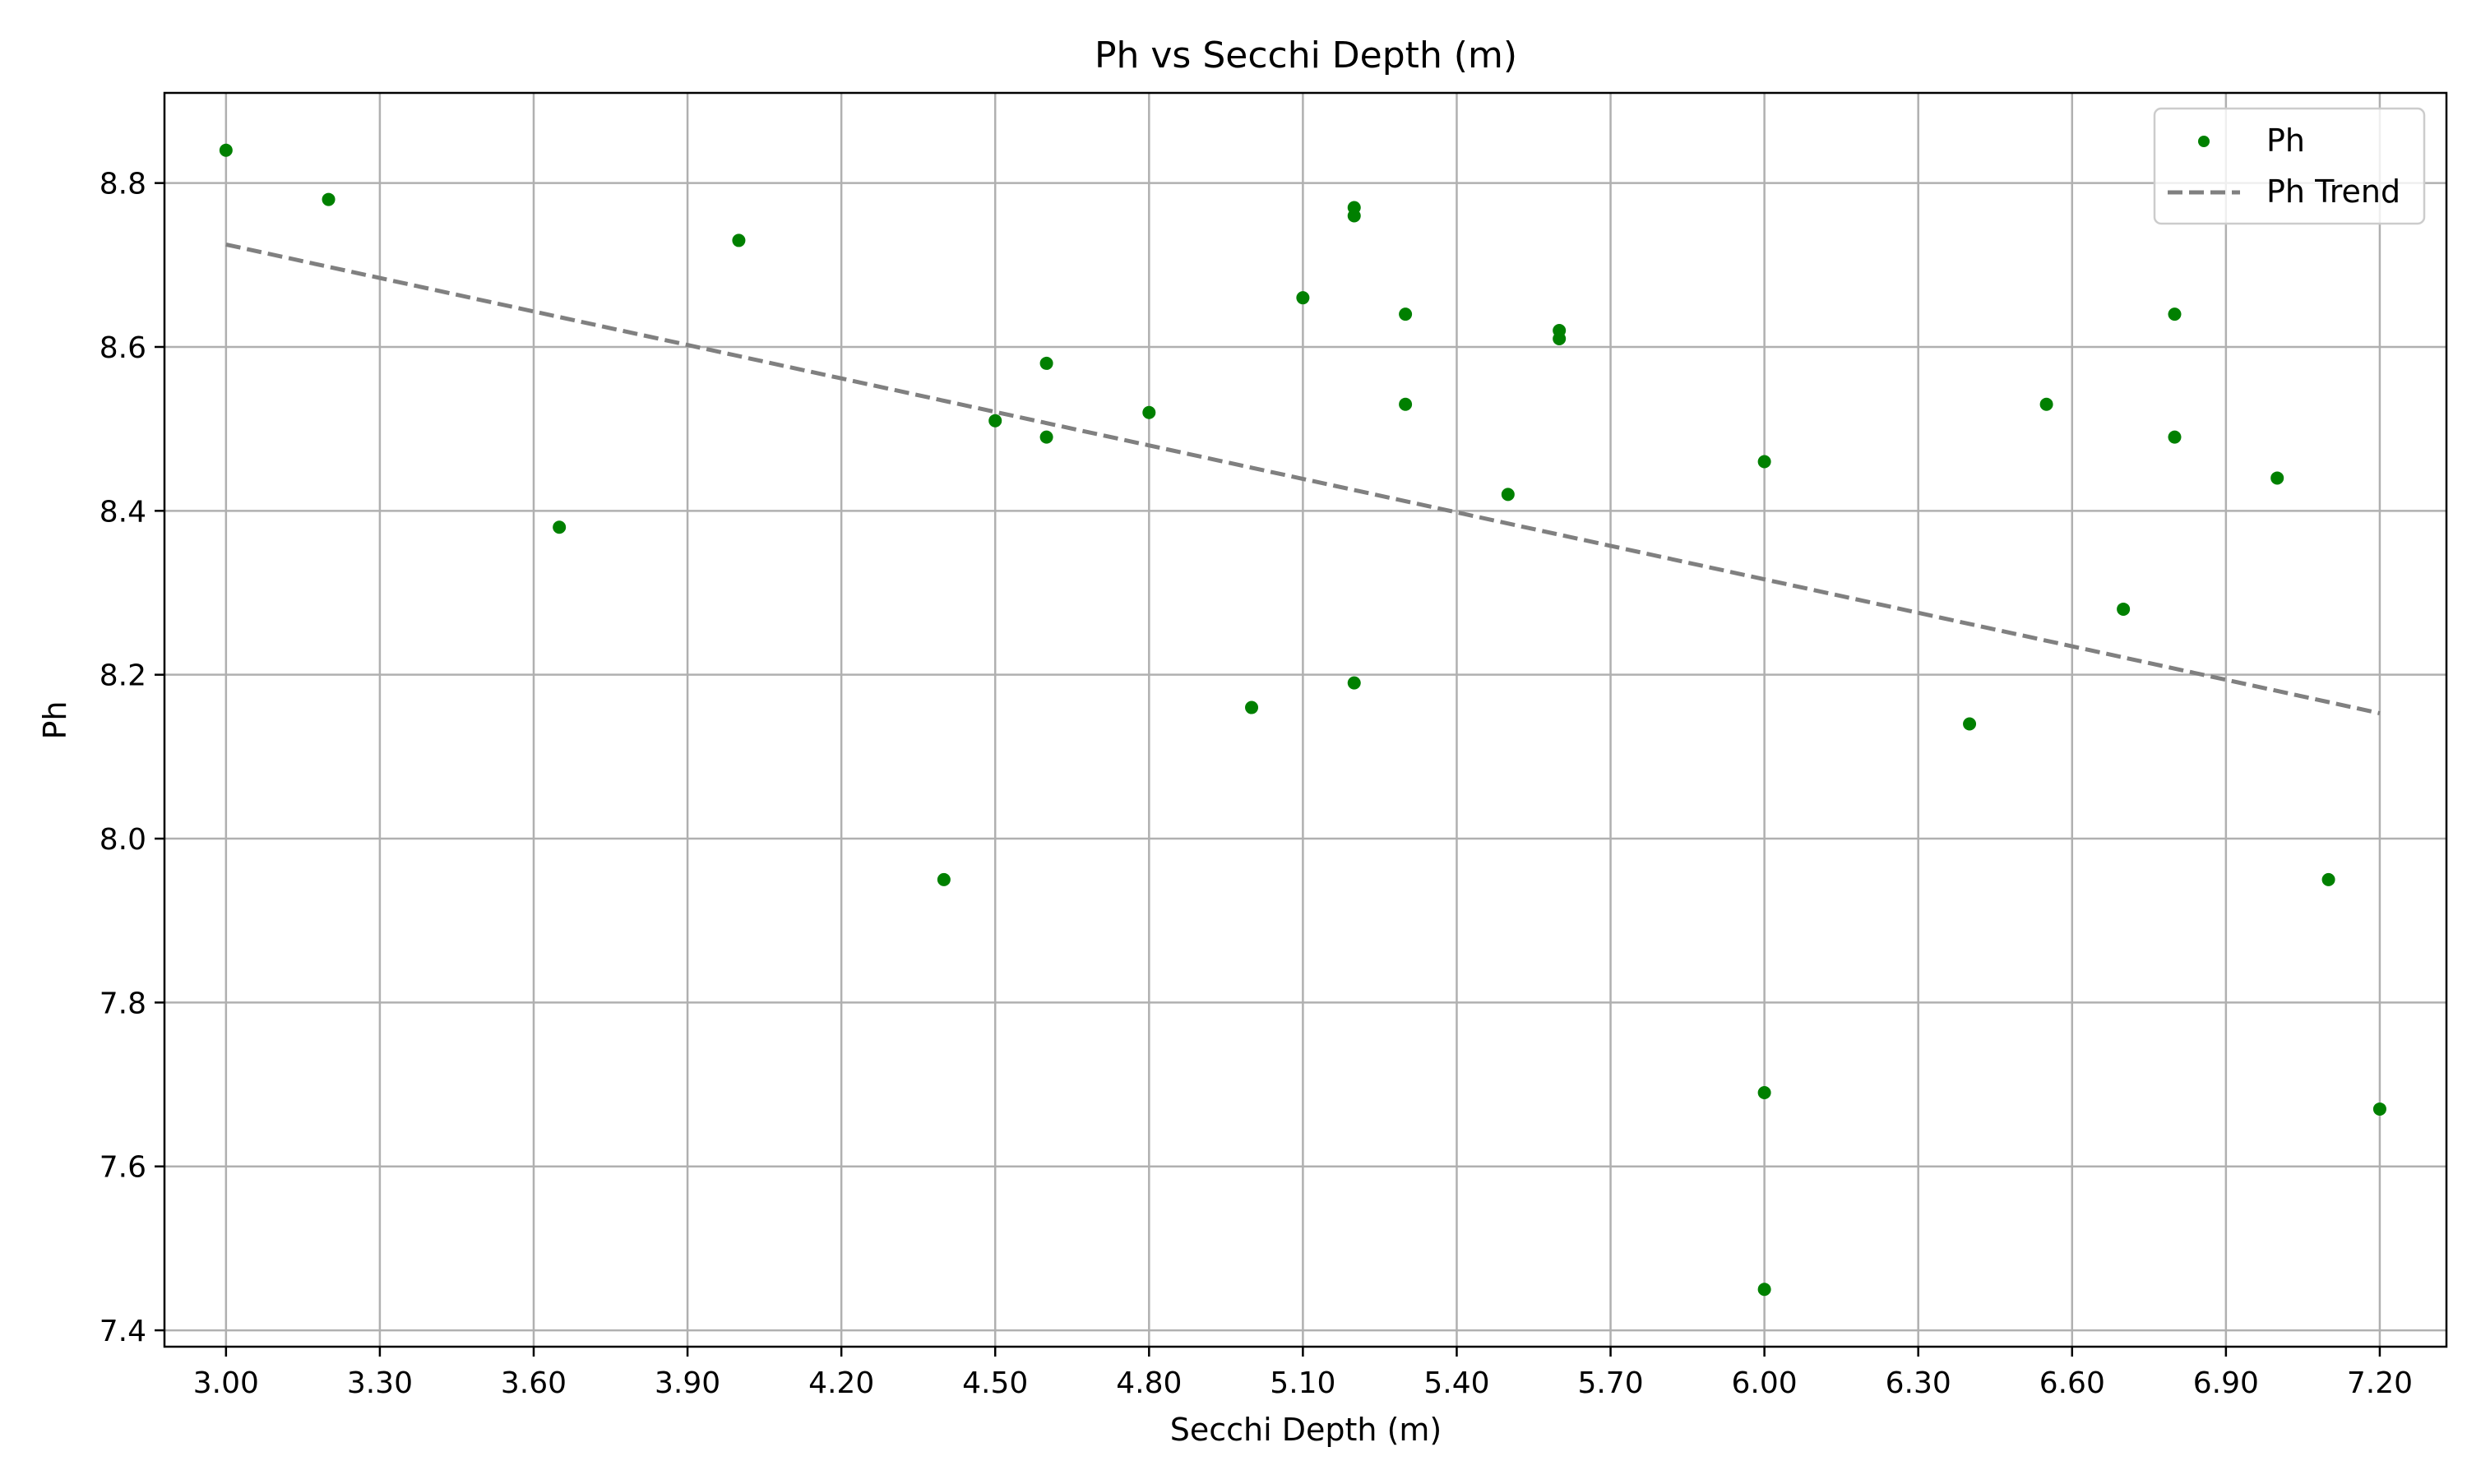 Image resolution: width=2467 pixels, height=1484 pixels. I want to click on y-tick-label: 8.0, so click(123, 840).